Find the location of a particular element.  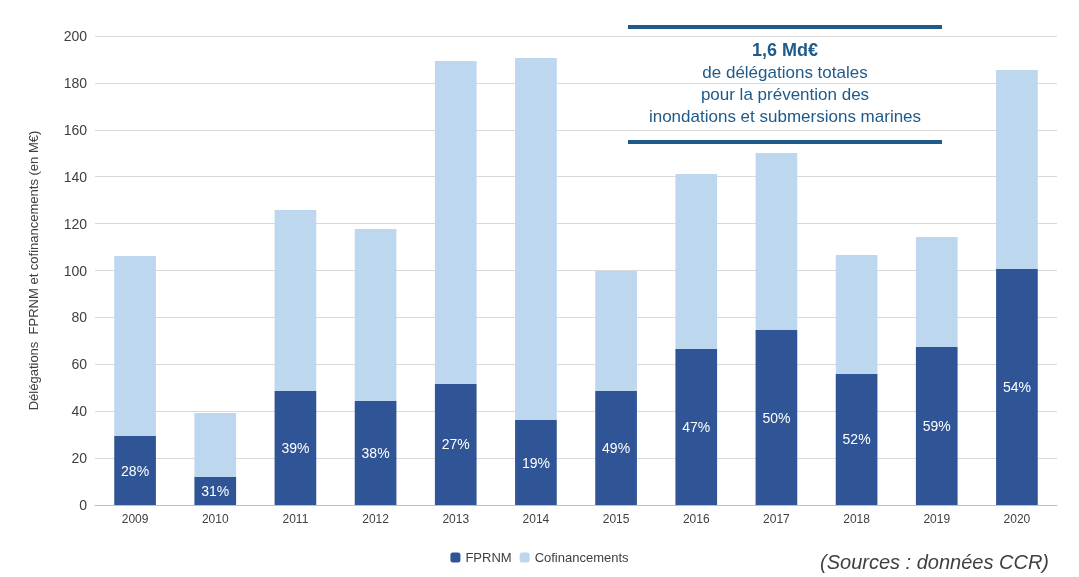

annotation: 49% is located at coordinates (616, 448).